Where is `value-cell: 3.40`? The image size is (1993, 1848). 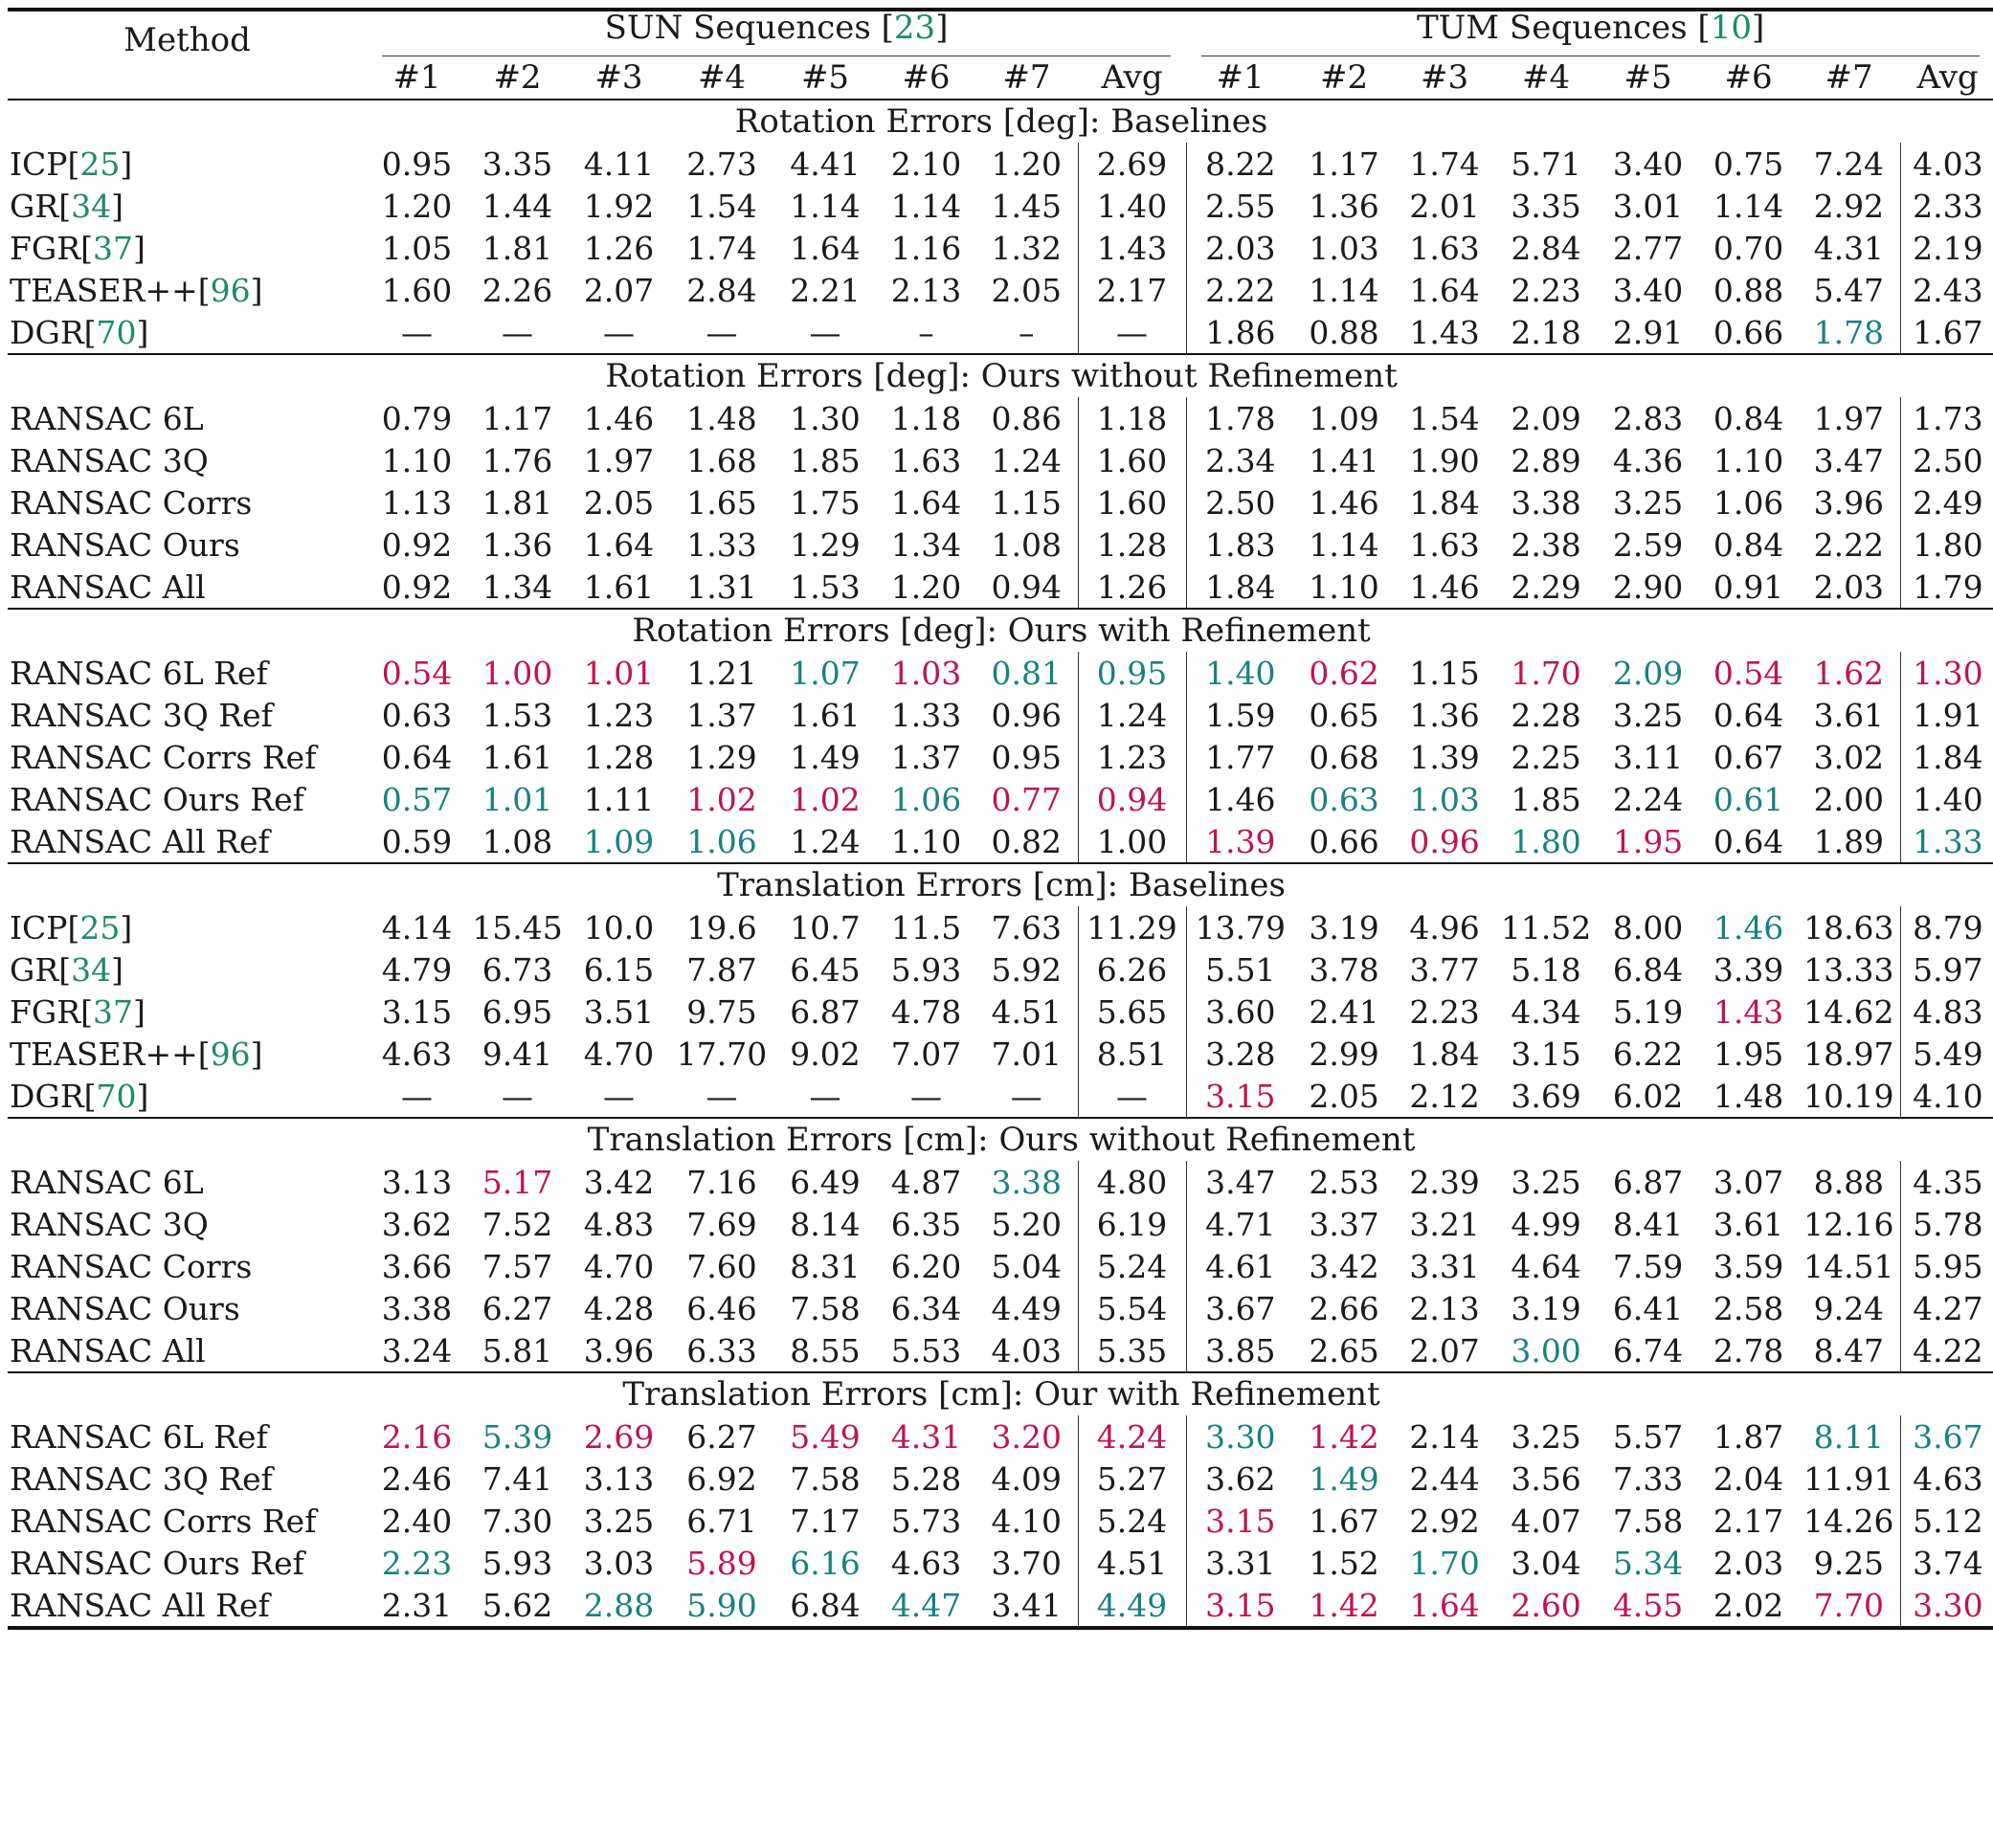 value-cell: 3.40 is located at coordinates (1648, 164).